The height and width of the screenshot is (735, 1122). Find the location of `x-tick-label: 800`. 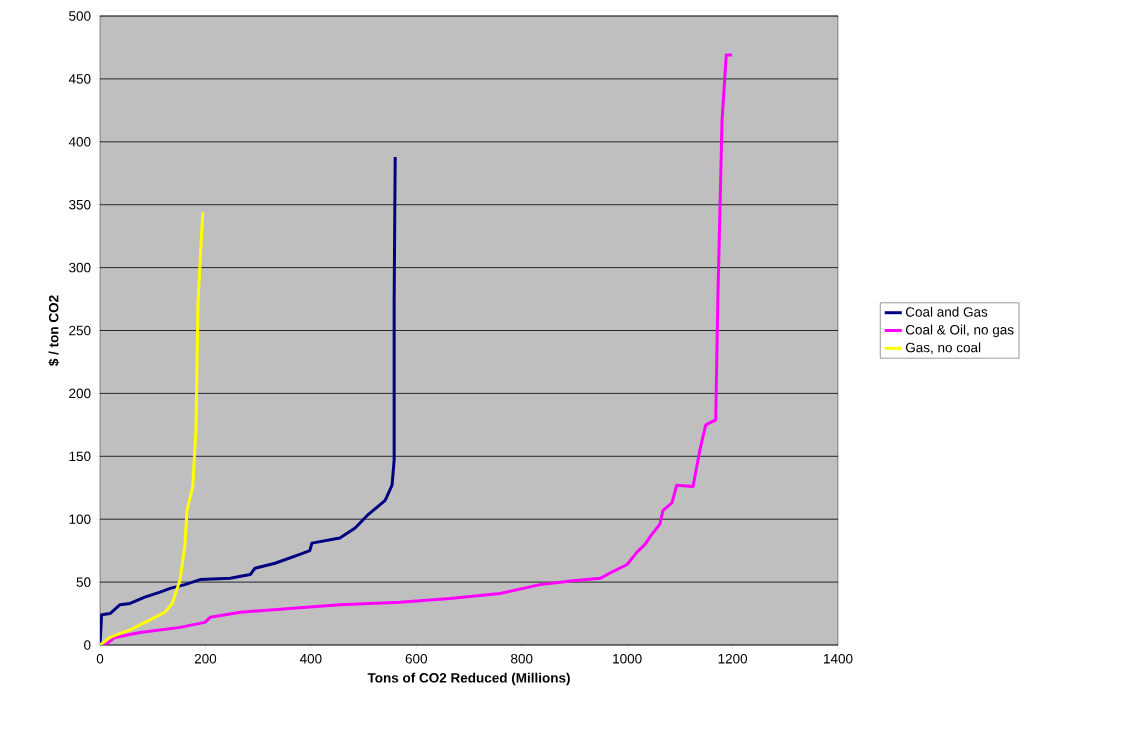

x-tick-label: 800 is located at coordinates (522, 658).